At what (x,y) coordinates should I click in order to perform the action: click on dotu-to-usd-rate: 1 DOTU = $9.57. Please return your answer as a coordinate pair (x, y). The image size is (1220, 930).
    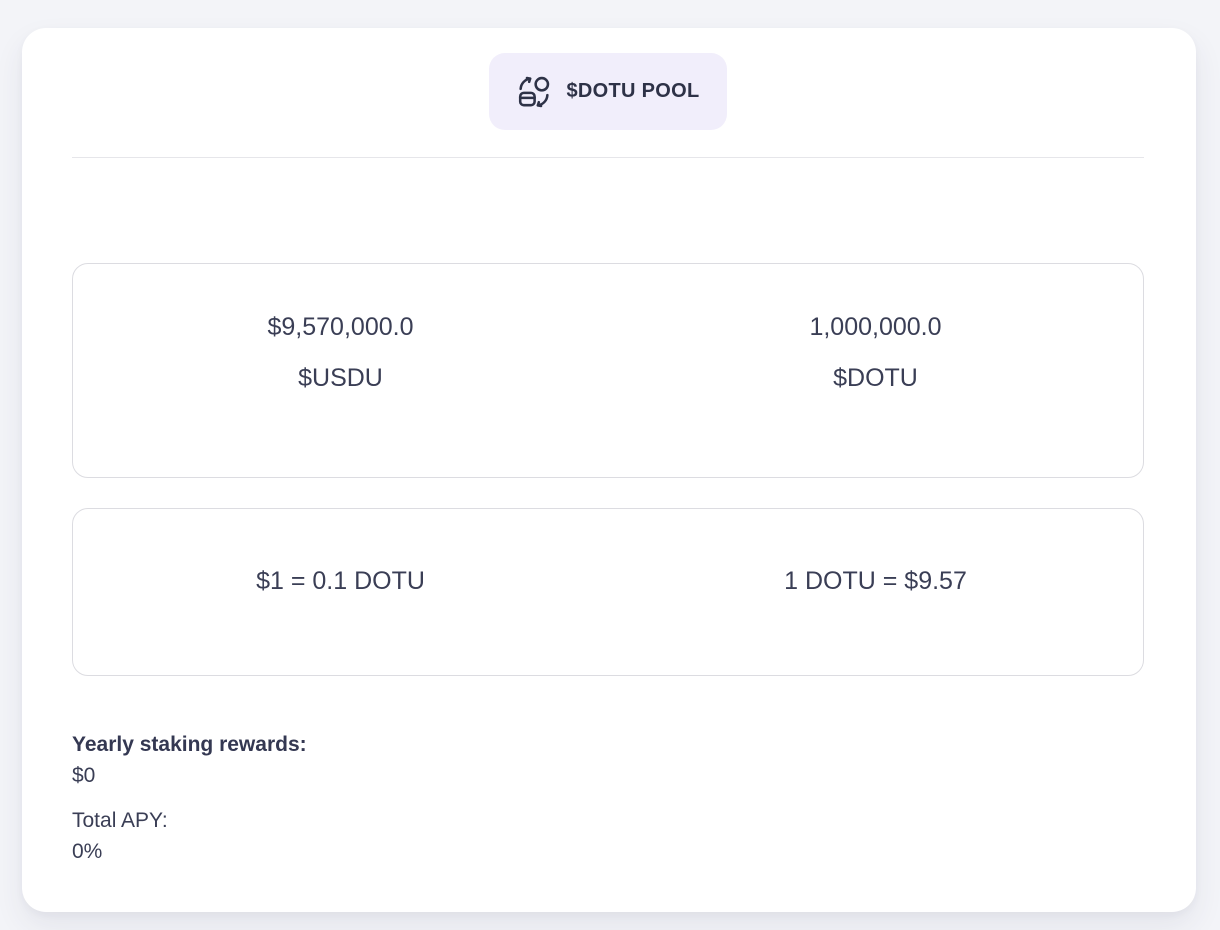
    Looking at the image, I should click on (875, 581).